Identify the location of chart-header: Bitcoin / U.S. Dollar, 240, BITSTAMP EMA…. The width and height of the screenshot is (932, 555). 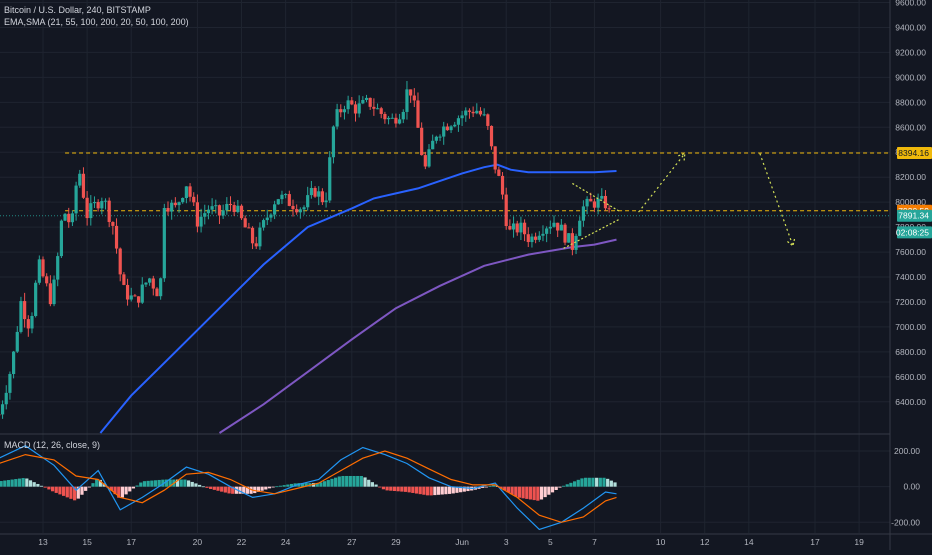
(96, 16).